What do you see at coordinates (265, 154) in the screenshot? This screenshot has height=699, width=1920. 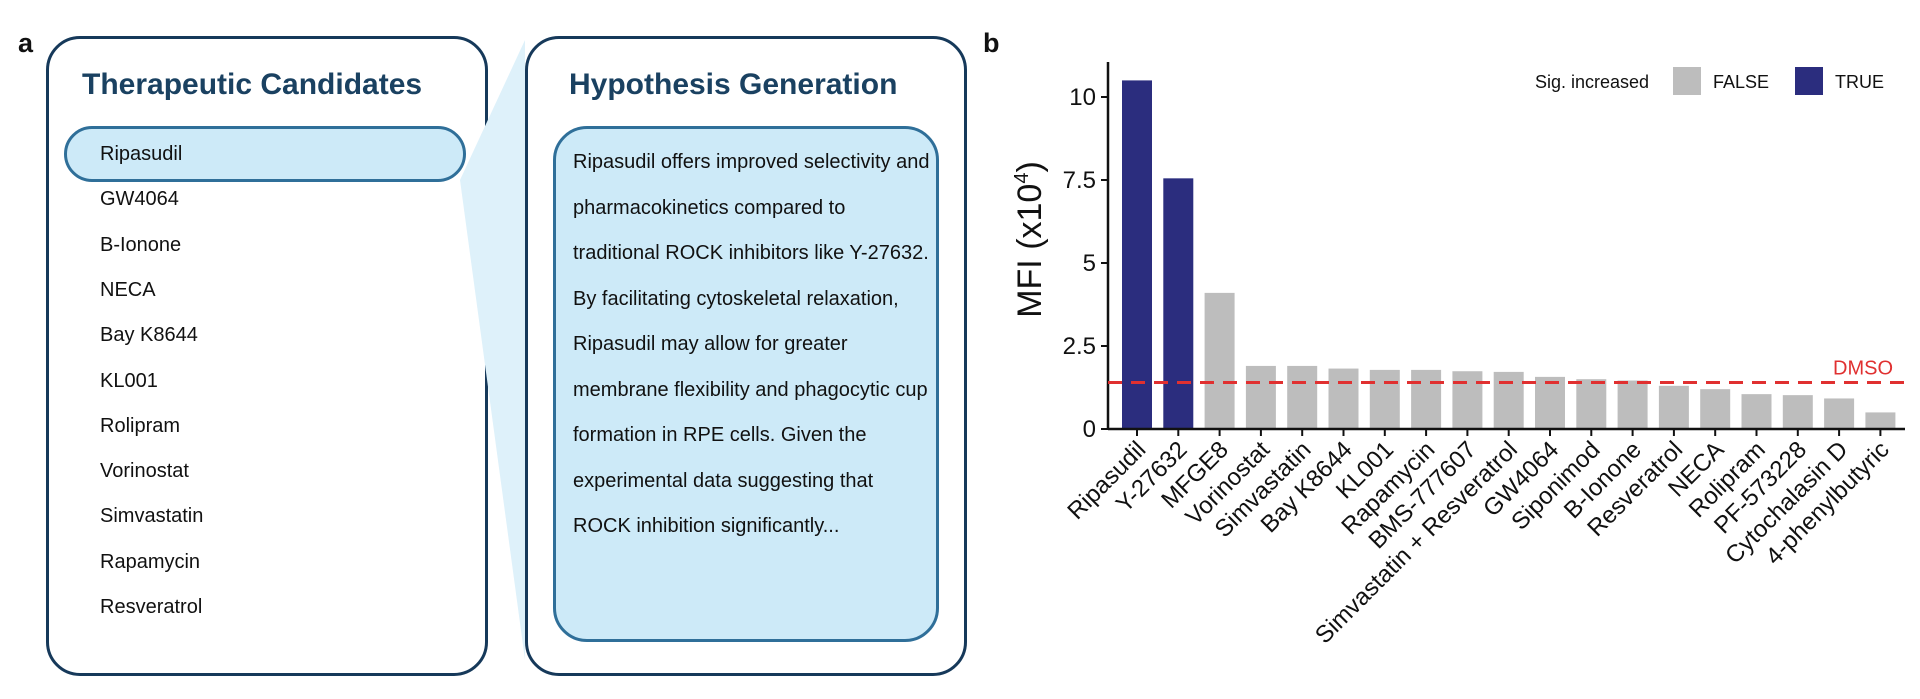 I see `selected-candidate-highlight` at bounding box center [265, 154].